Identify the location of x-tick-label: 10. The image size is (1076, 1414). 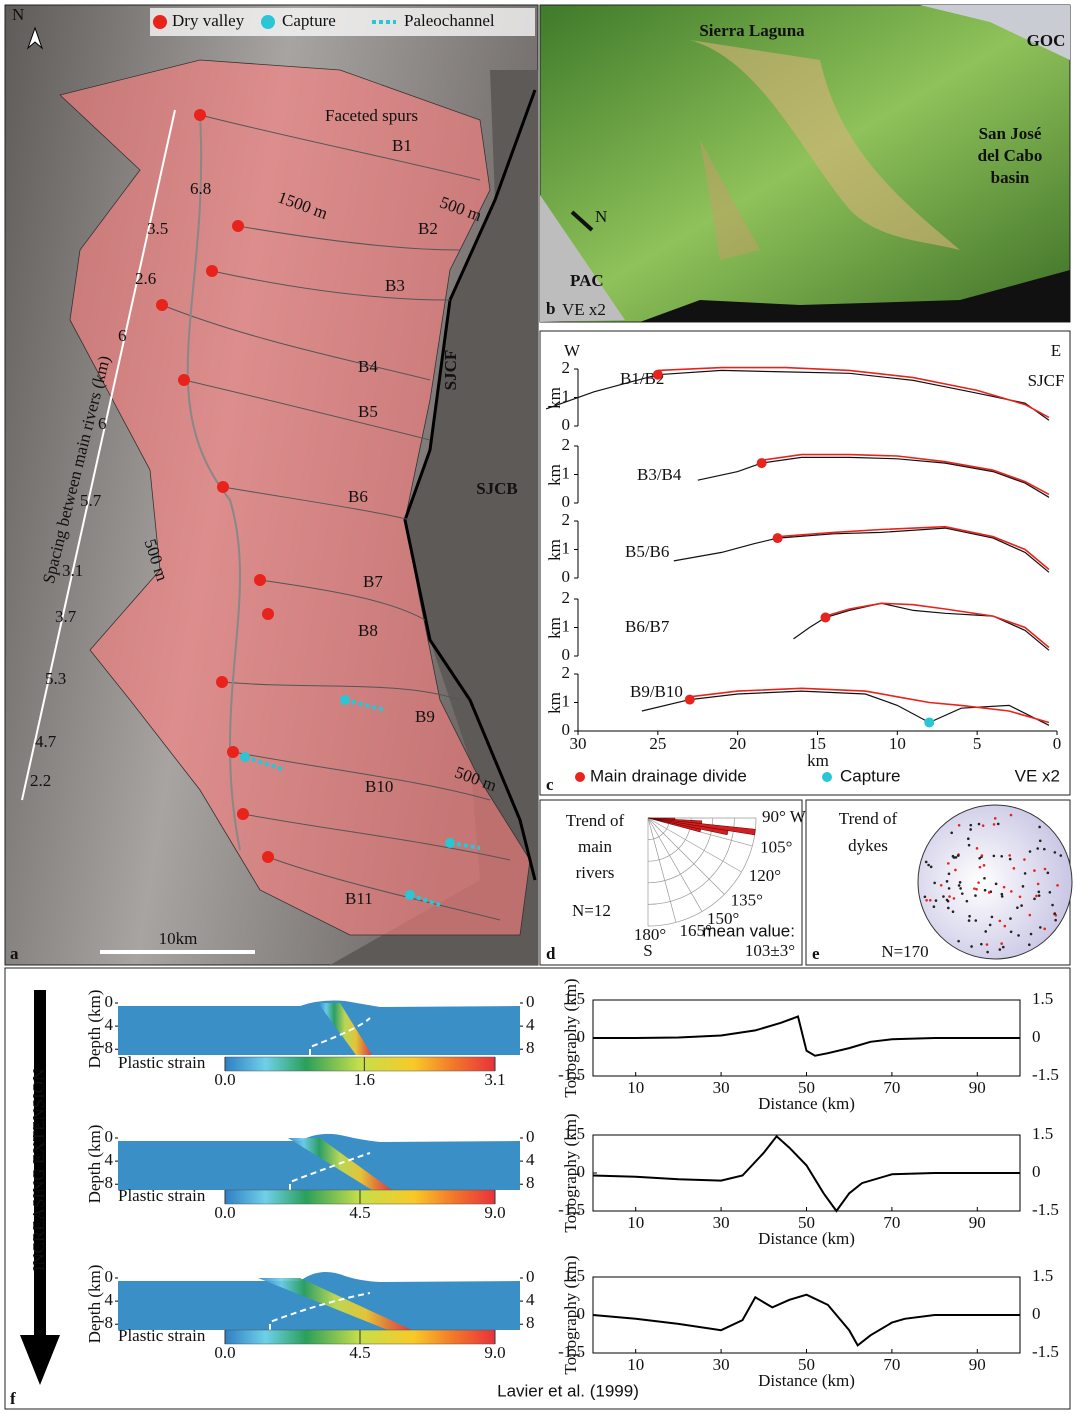
(635, 1087).